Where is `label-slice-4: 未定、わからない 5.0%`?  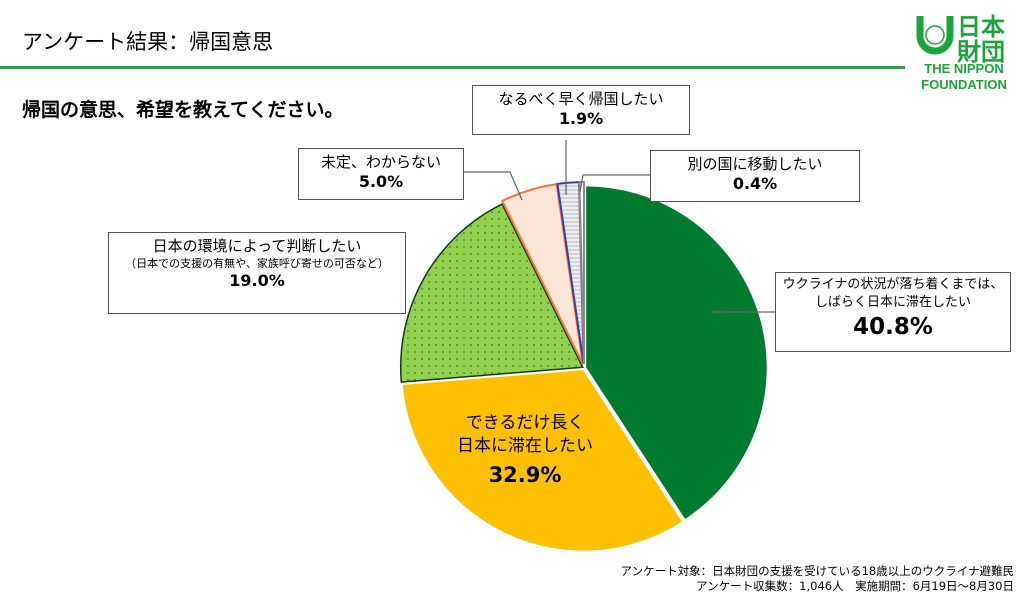 label-slice-4: 未定、わからない 5.0% is located at coordinates (381, 174).